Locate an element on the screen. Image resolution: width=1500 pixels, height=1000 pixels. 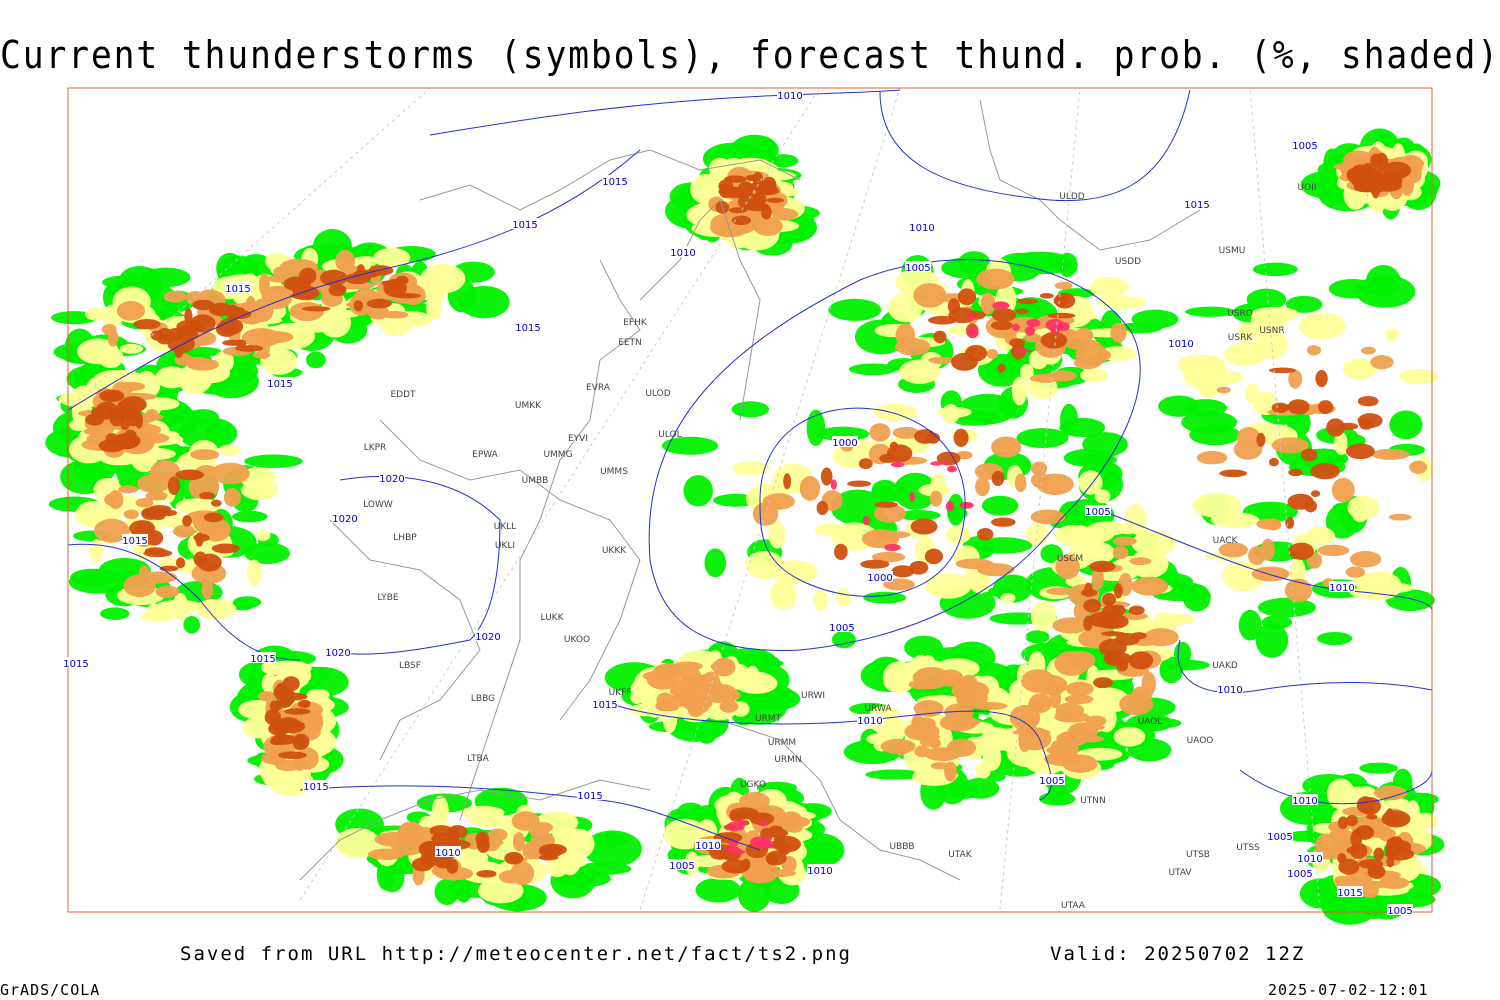
isobar-label: 1010 is located at coordinates (819, 871).